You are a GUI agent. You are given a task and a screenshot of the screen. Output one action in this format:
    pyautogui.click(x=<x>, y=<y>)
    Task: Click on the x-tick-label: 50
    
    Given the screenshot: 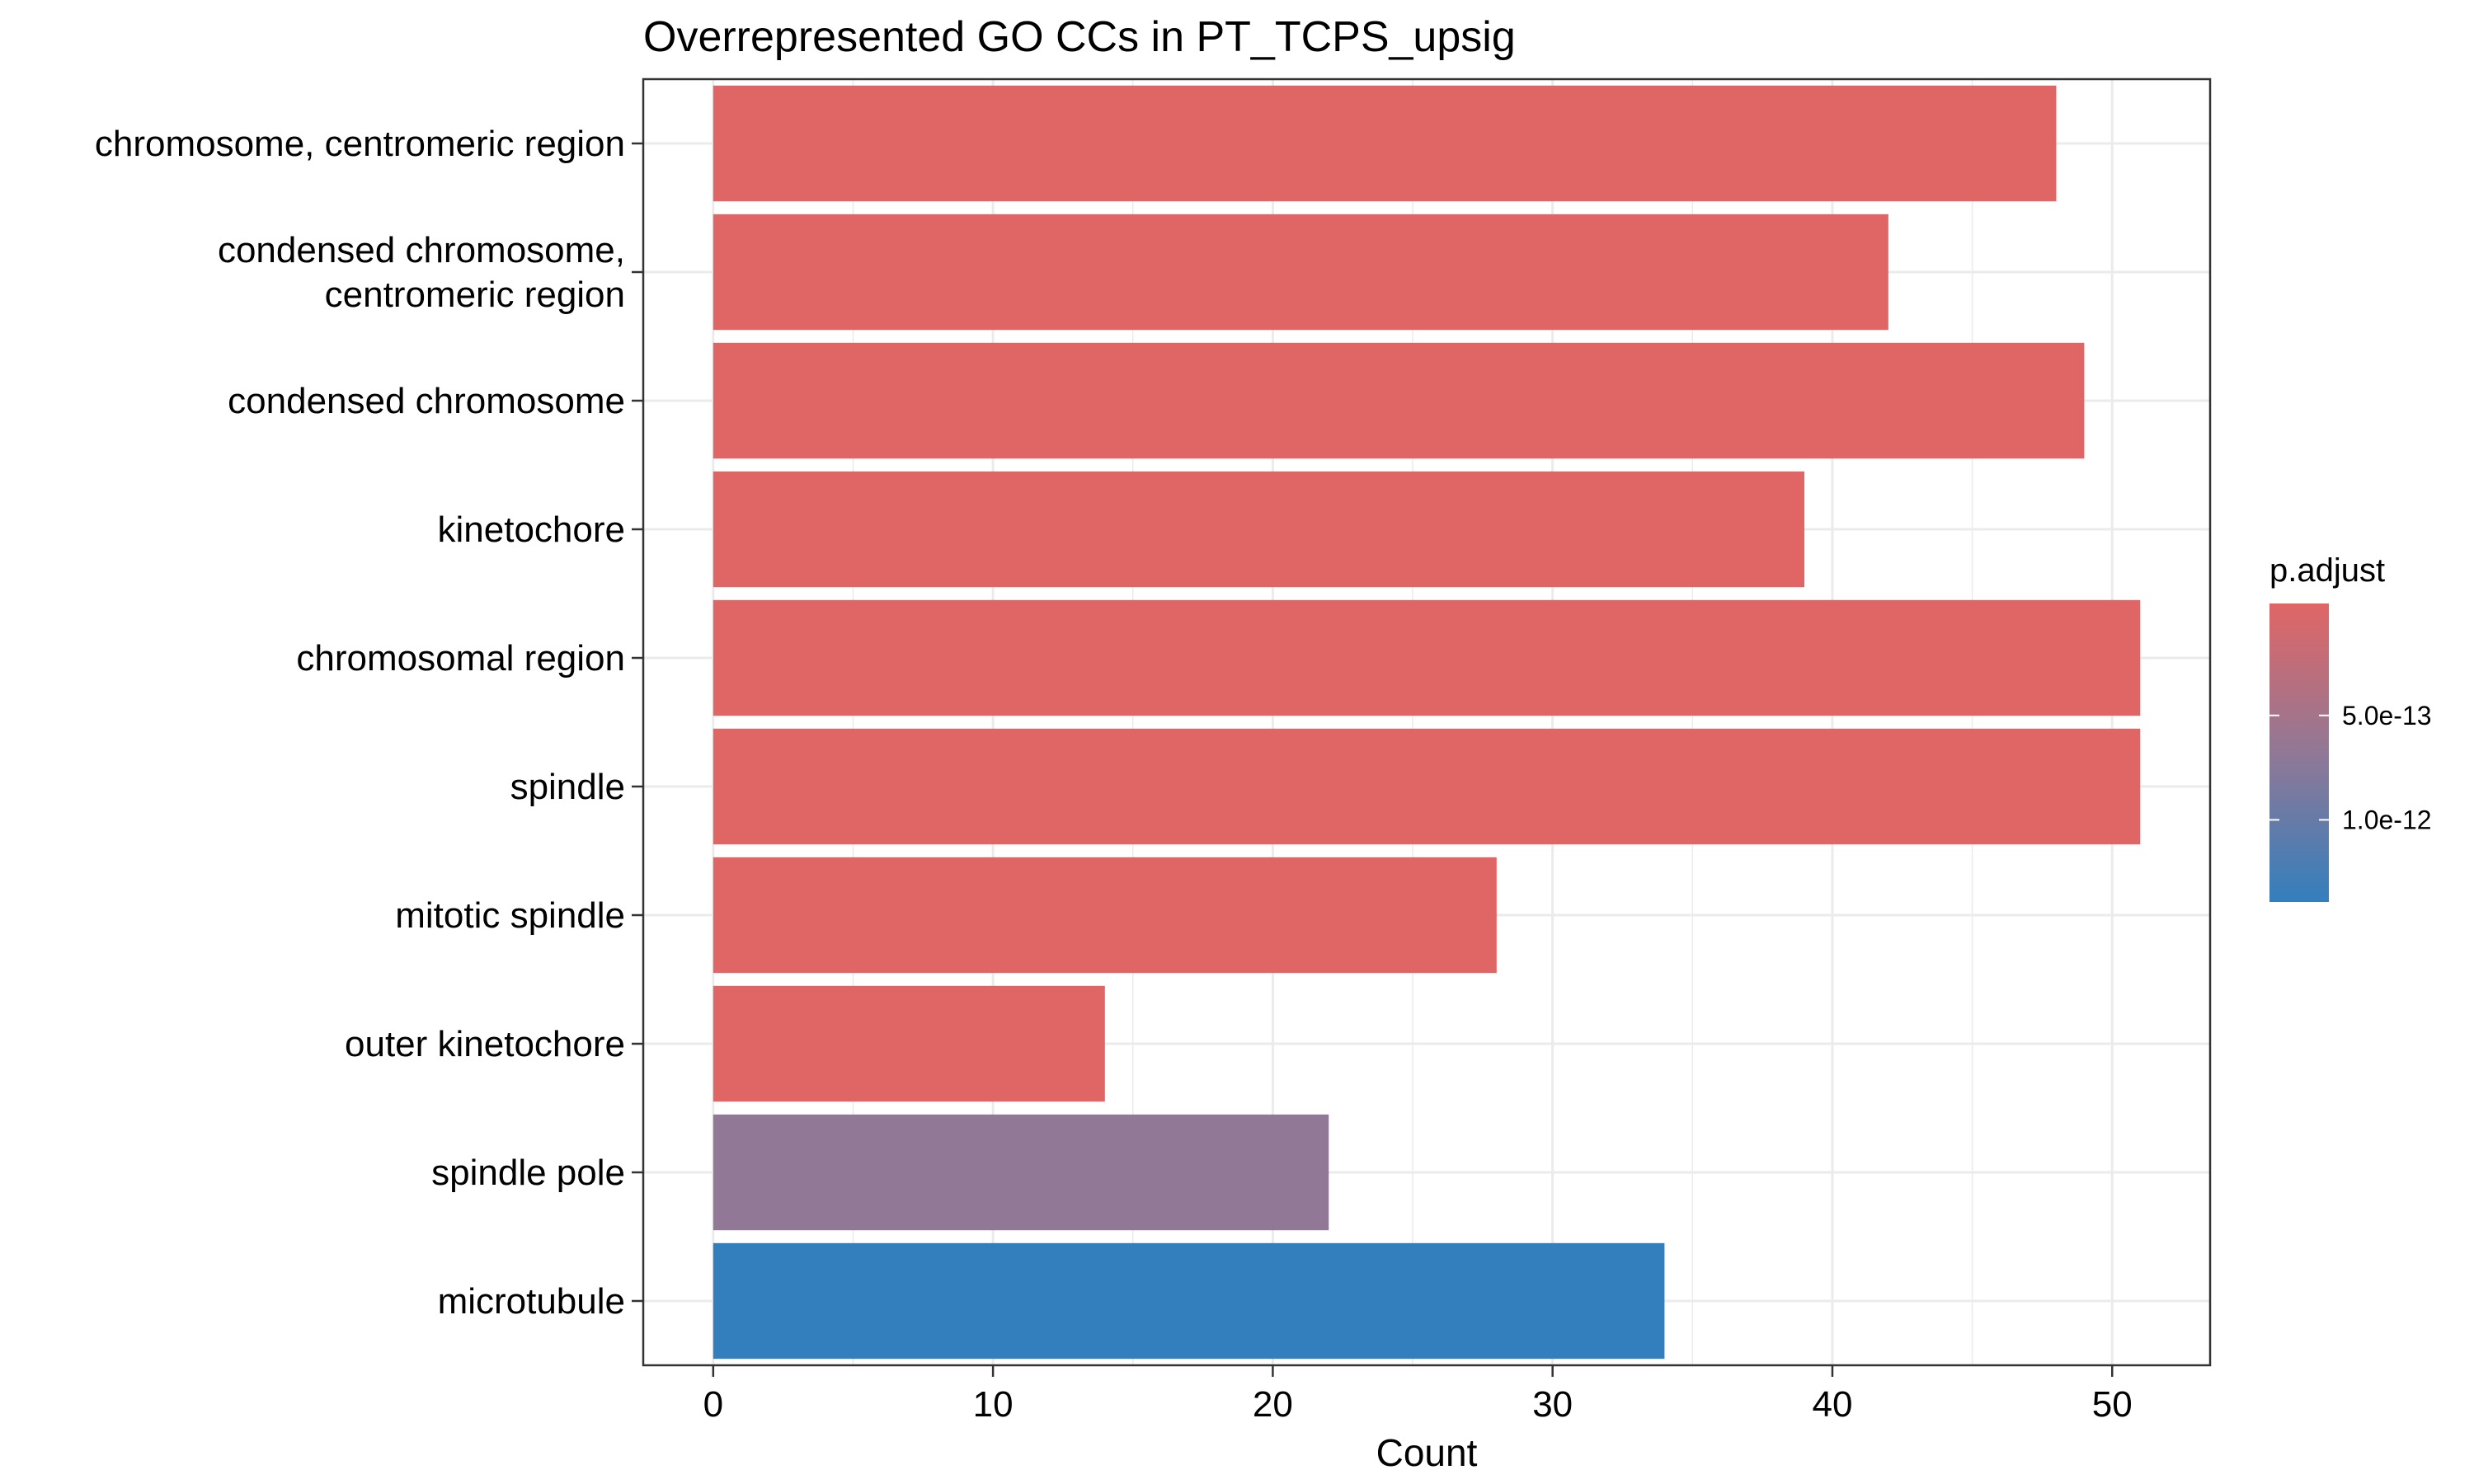 What is the action you would take?
    pyautogui.click(x=2112, y=1404)
    